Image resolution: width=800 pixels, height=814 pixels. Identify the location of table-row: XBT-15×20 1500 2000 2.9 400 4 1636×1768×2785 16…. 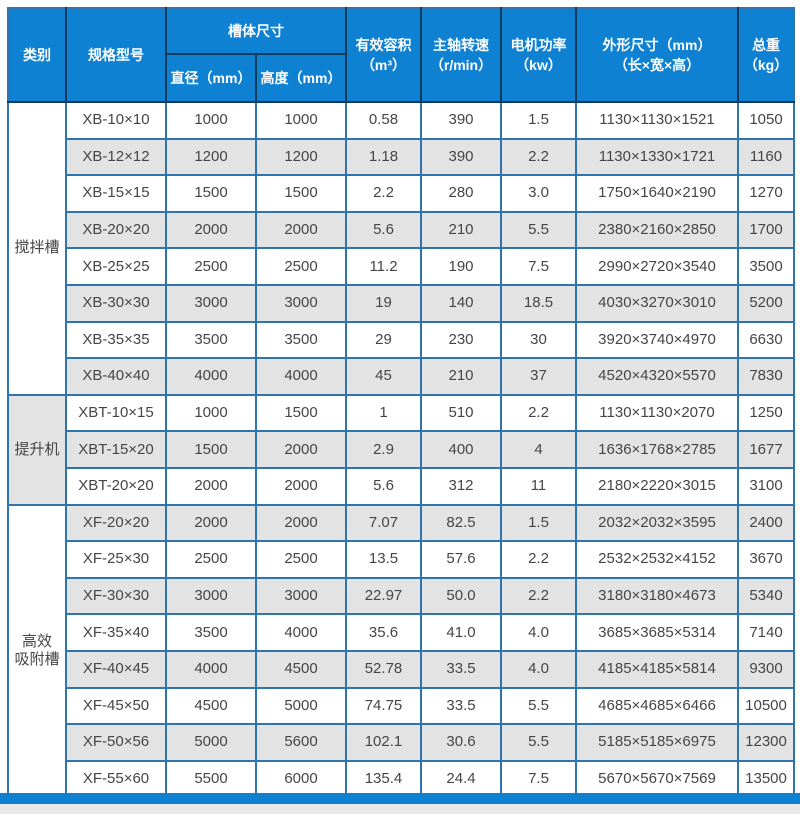
(401, 449).